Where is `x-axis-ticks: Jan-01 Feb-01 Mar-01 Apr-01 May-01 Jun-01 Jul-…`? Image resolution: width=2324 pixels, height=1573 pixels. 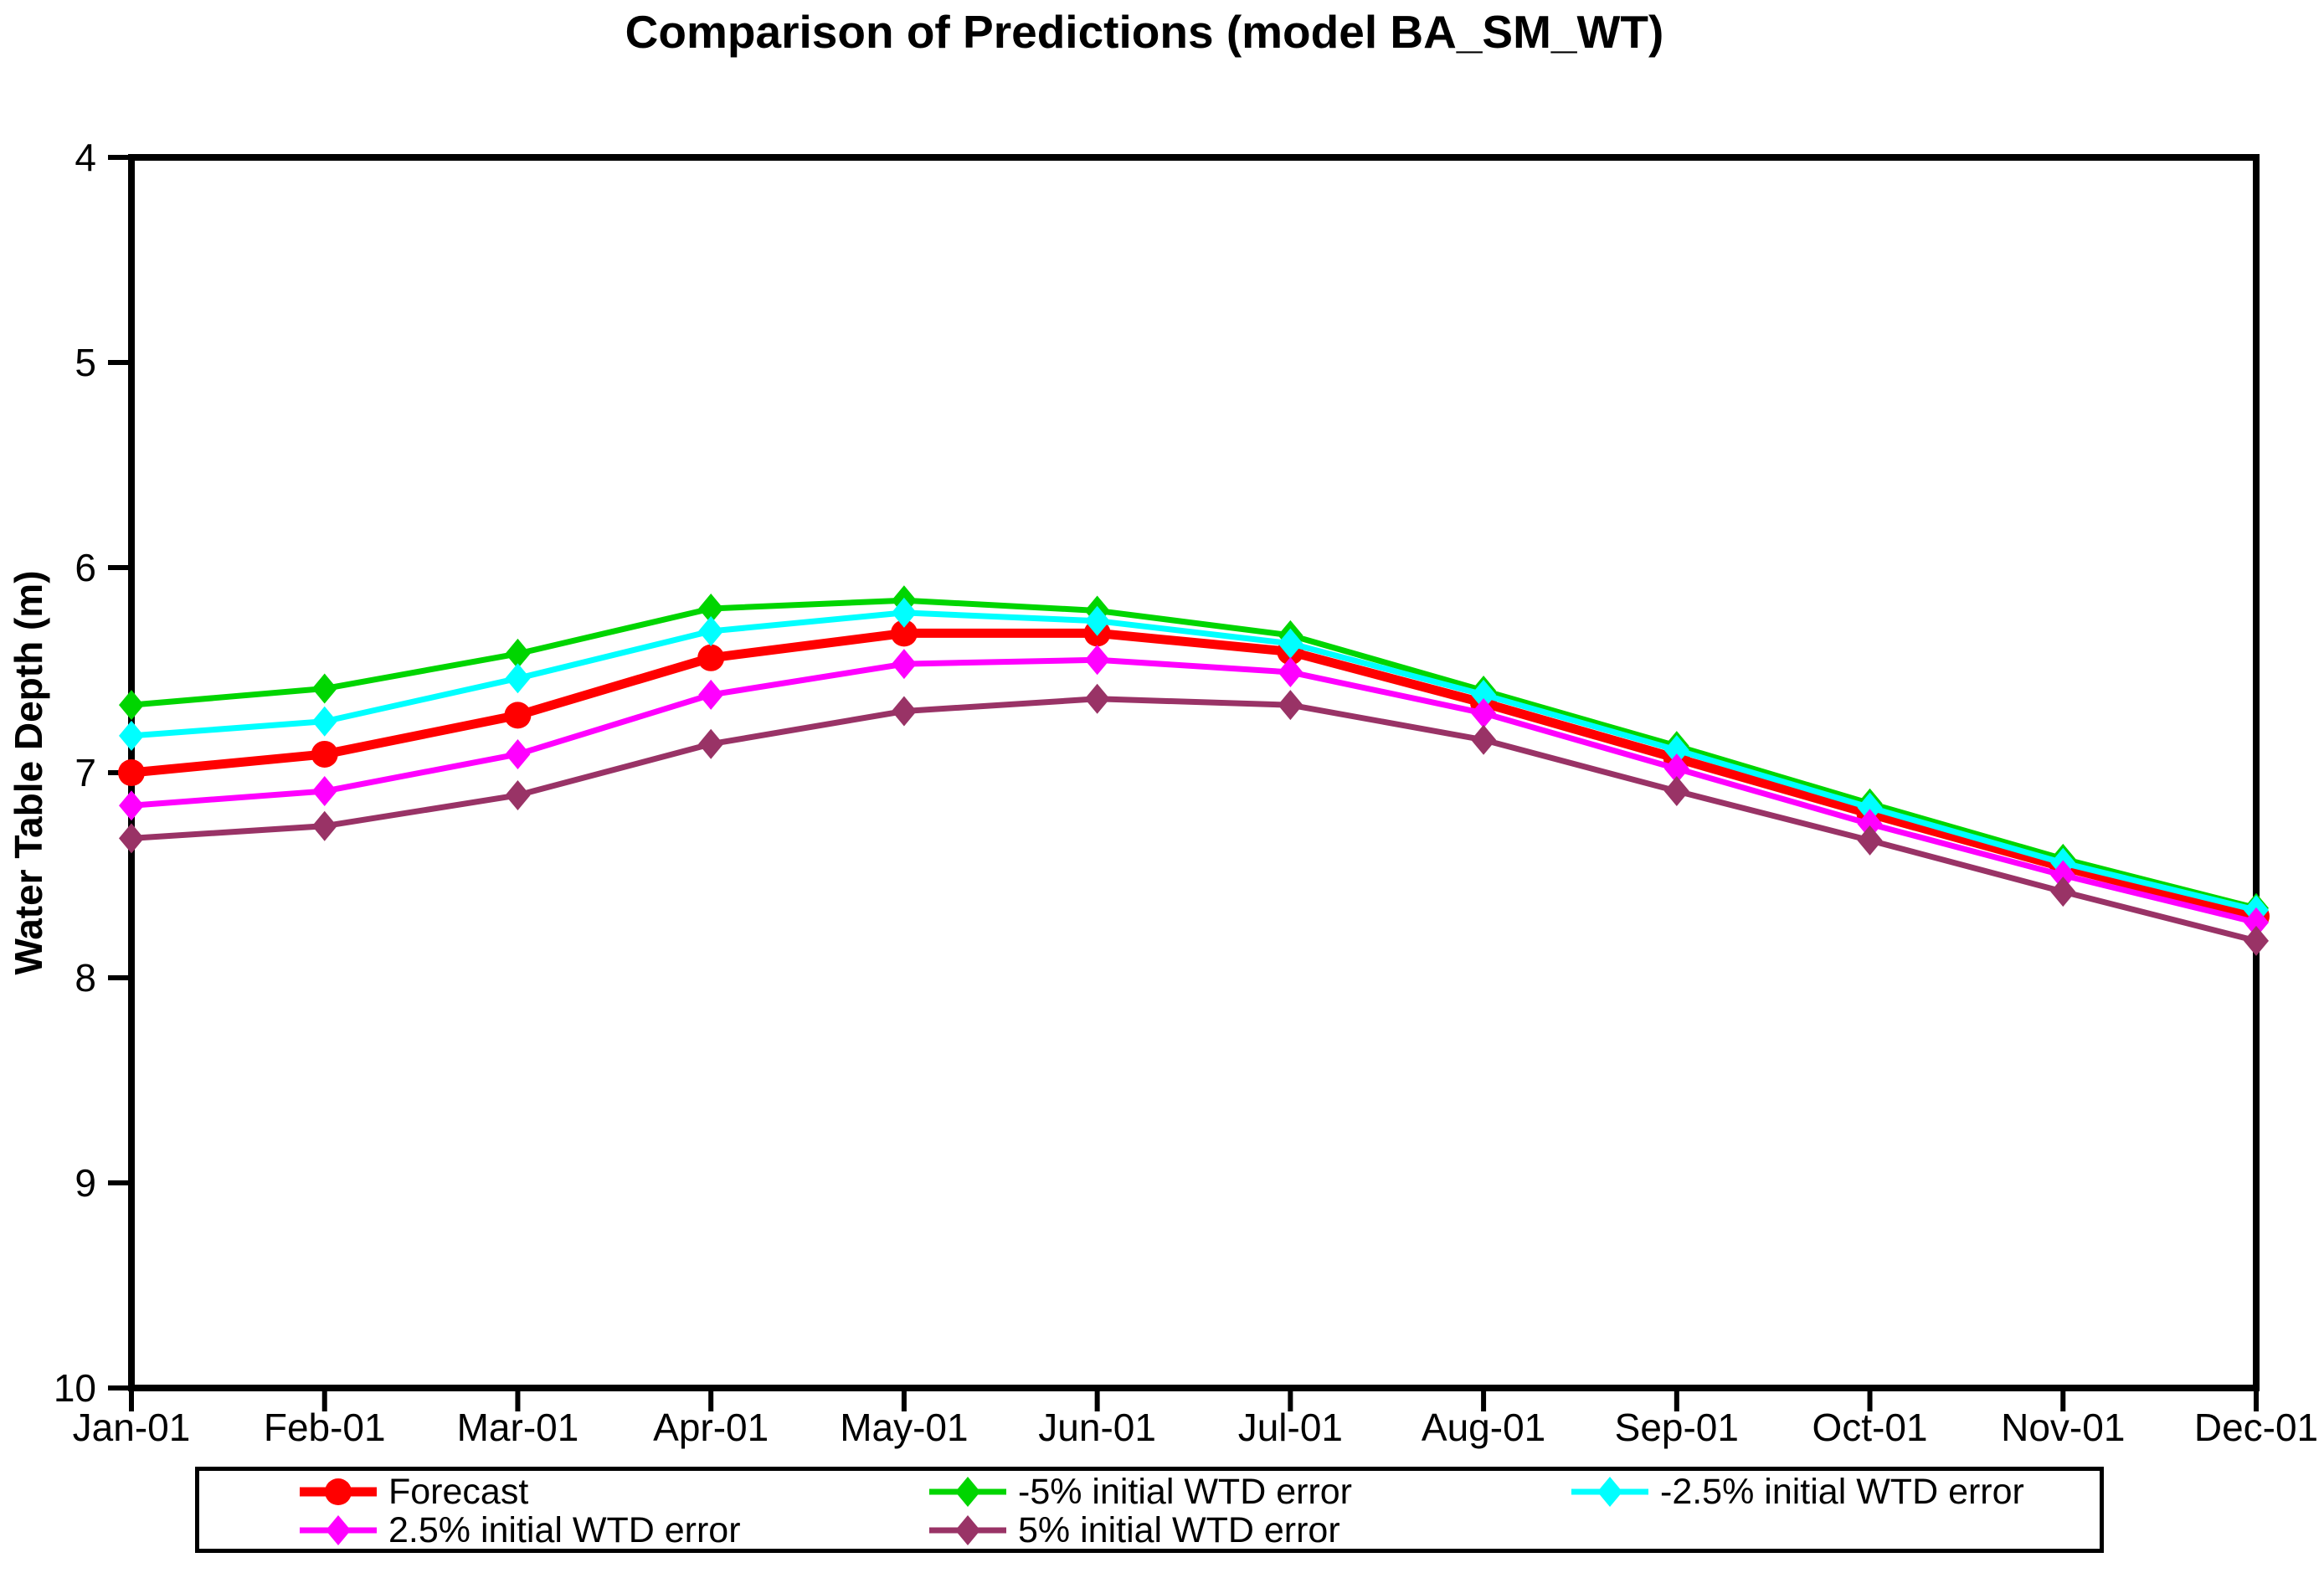 x-axis-ticks: Jan-01 Feb-01 Mar-01 Apr-01 May-01 Jun-01 Jul-… is located at coordinates (1195, 1418).